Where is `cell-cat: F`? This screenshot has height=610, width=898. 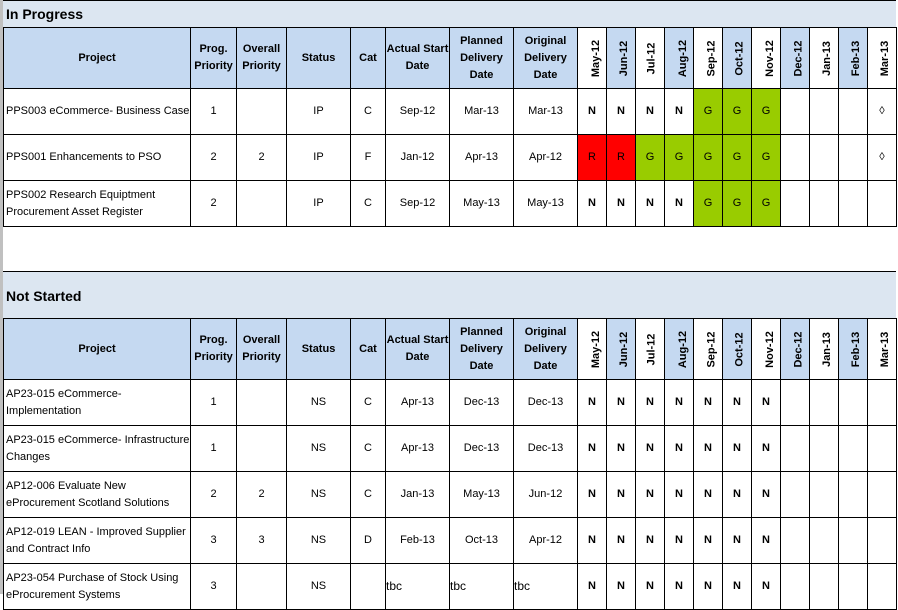 cell-cat: F is located at coordinates (368, 157).